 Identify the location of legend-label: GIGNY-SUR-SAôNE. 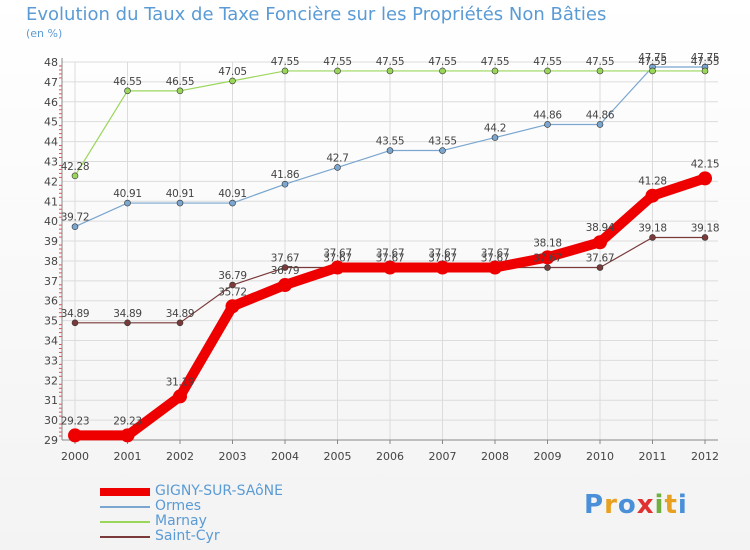
(219, 491).